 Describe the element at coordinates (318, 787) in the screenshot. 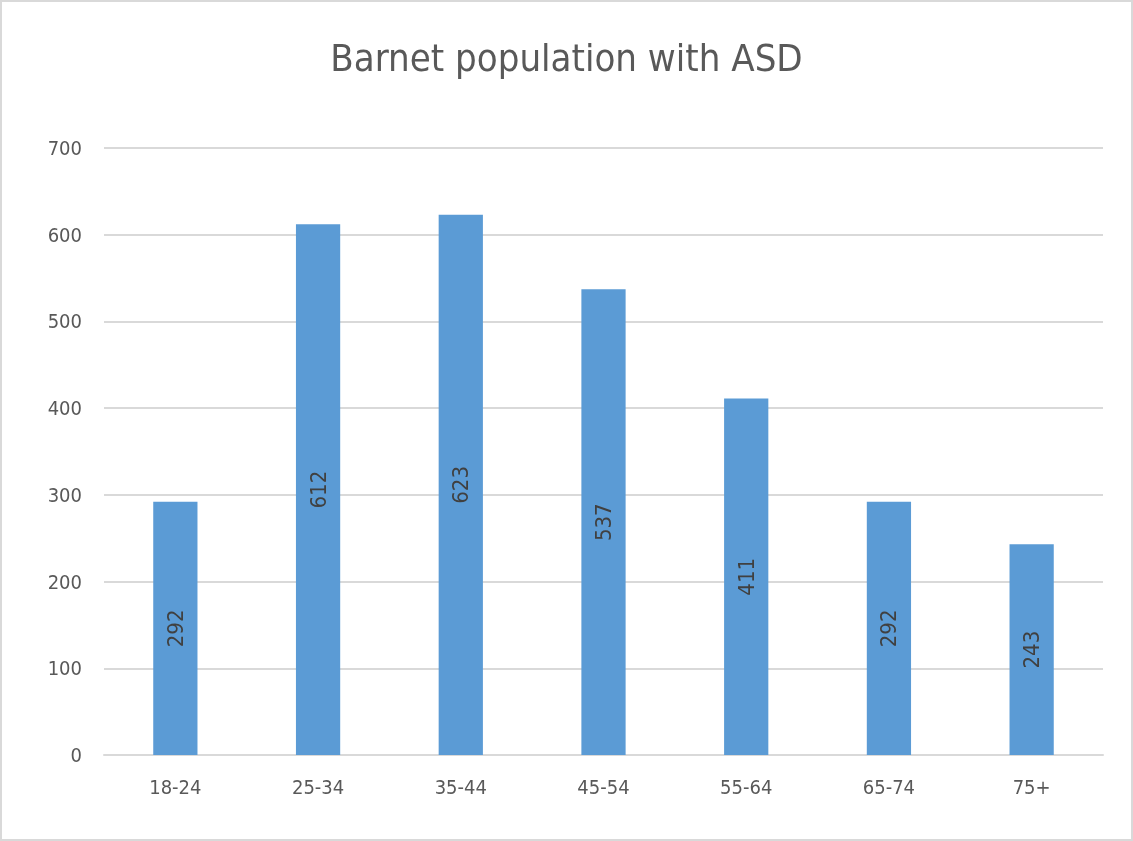

I see `x-tick-label: 25-34` at that location.